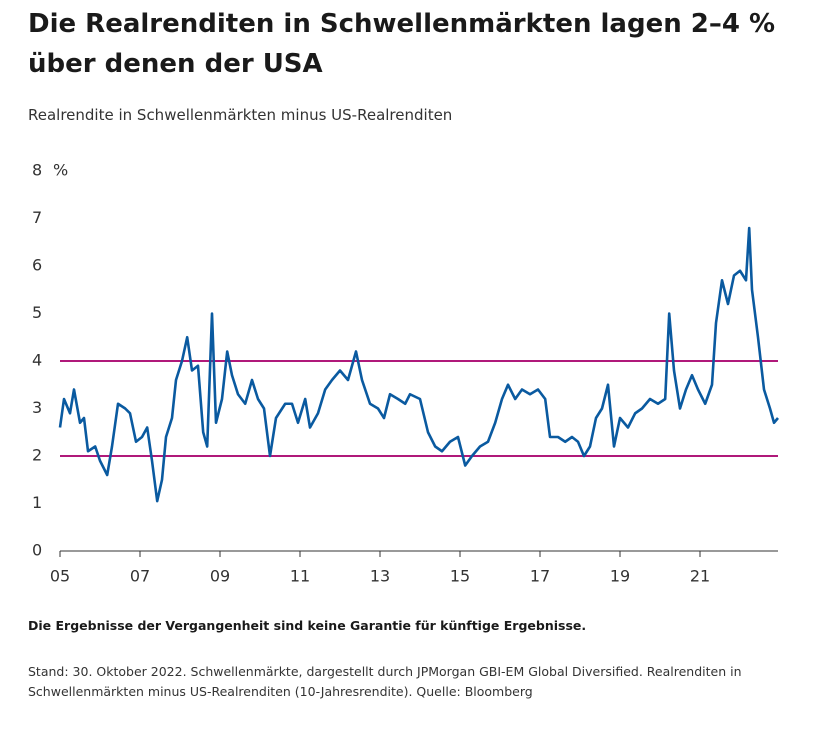 The width and height of the screenshot is (837, 742). I want to click on y-tick-label: 3, so click(37, 407).